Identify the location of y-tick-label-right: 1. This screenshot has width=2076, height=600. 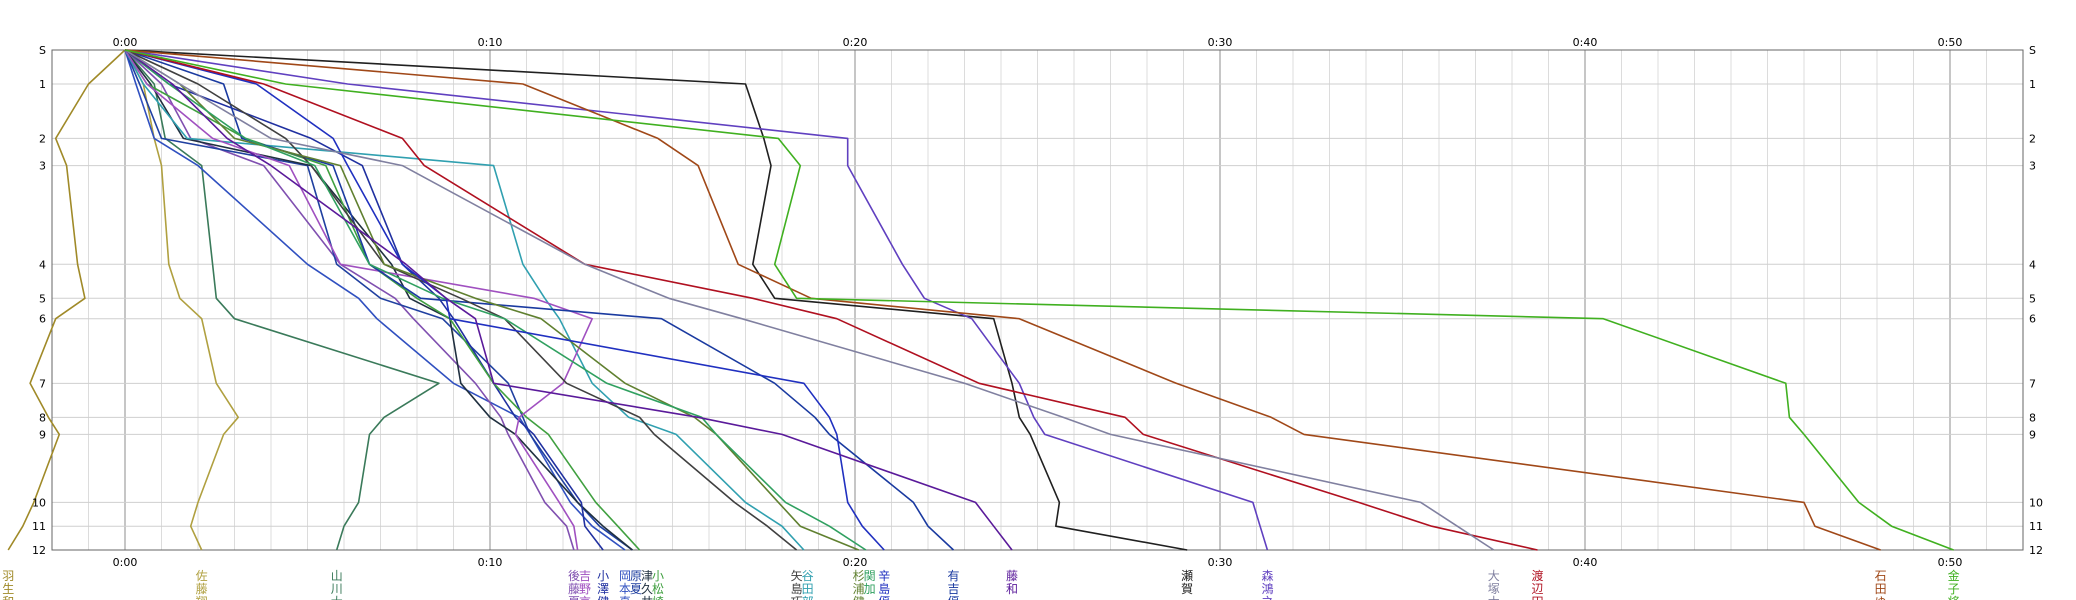
(2032, 84).